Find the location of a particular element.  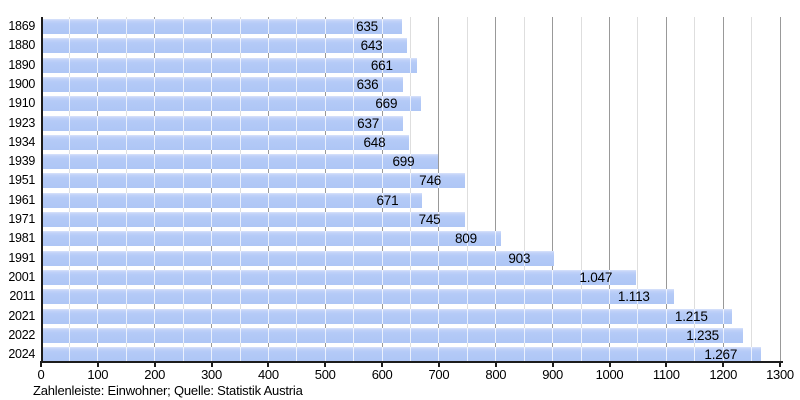

x-tick-label-600: 600 is located at coordinates (382, 374).